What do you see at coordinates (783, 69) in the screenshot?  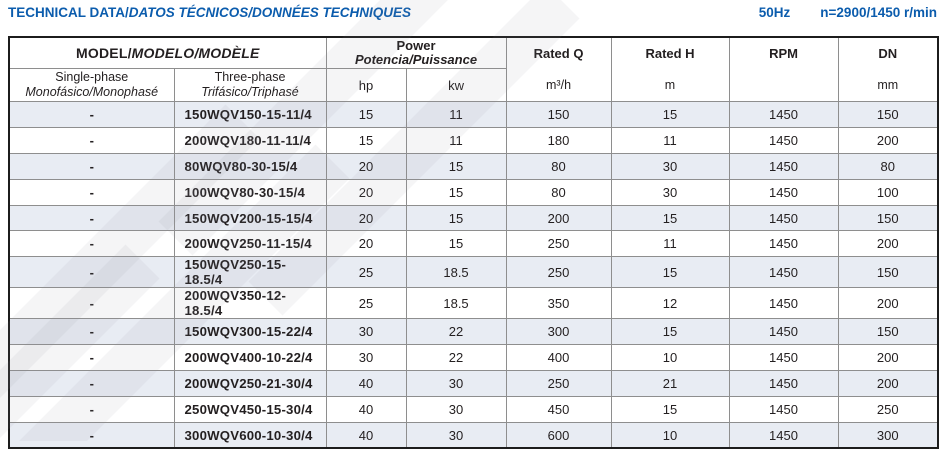 I see `column-header-rpm: RPM` at bounding box center [783, 69].